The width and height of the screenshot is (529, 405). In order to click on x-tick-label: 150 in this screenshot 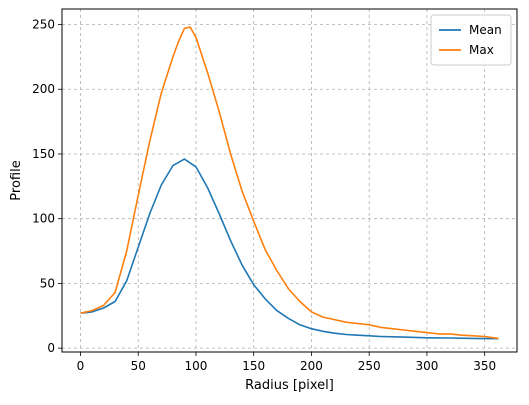, I will do `click(253, 366)`.